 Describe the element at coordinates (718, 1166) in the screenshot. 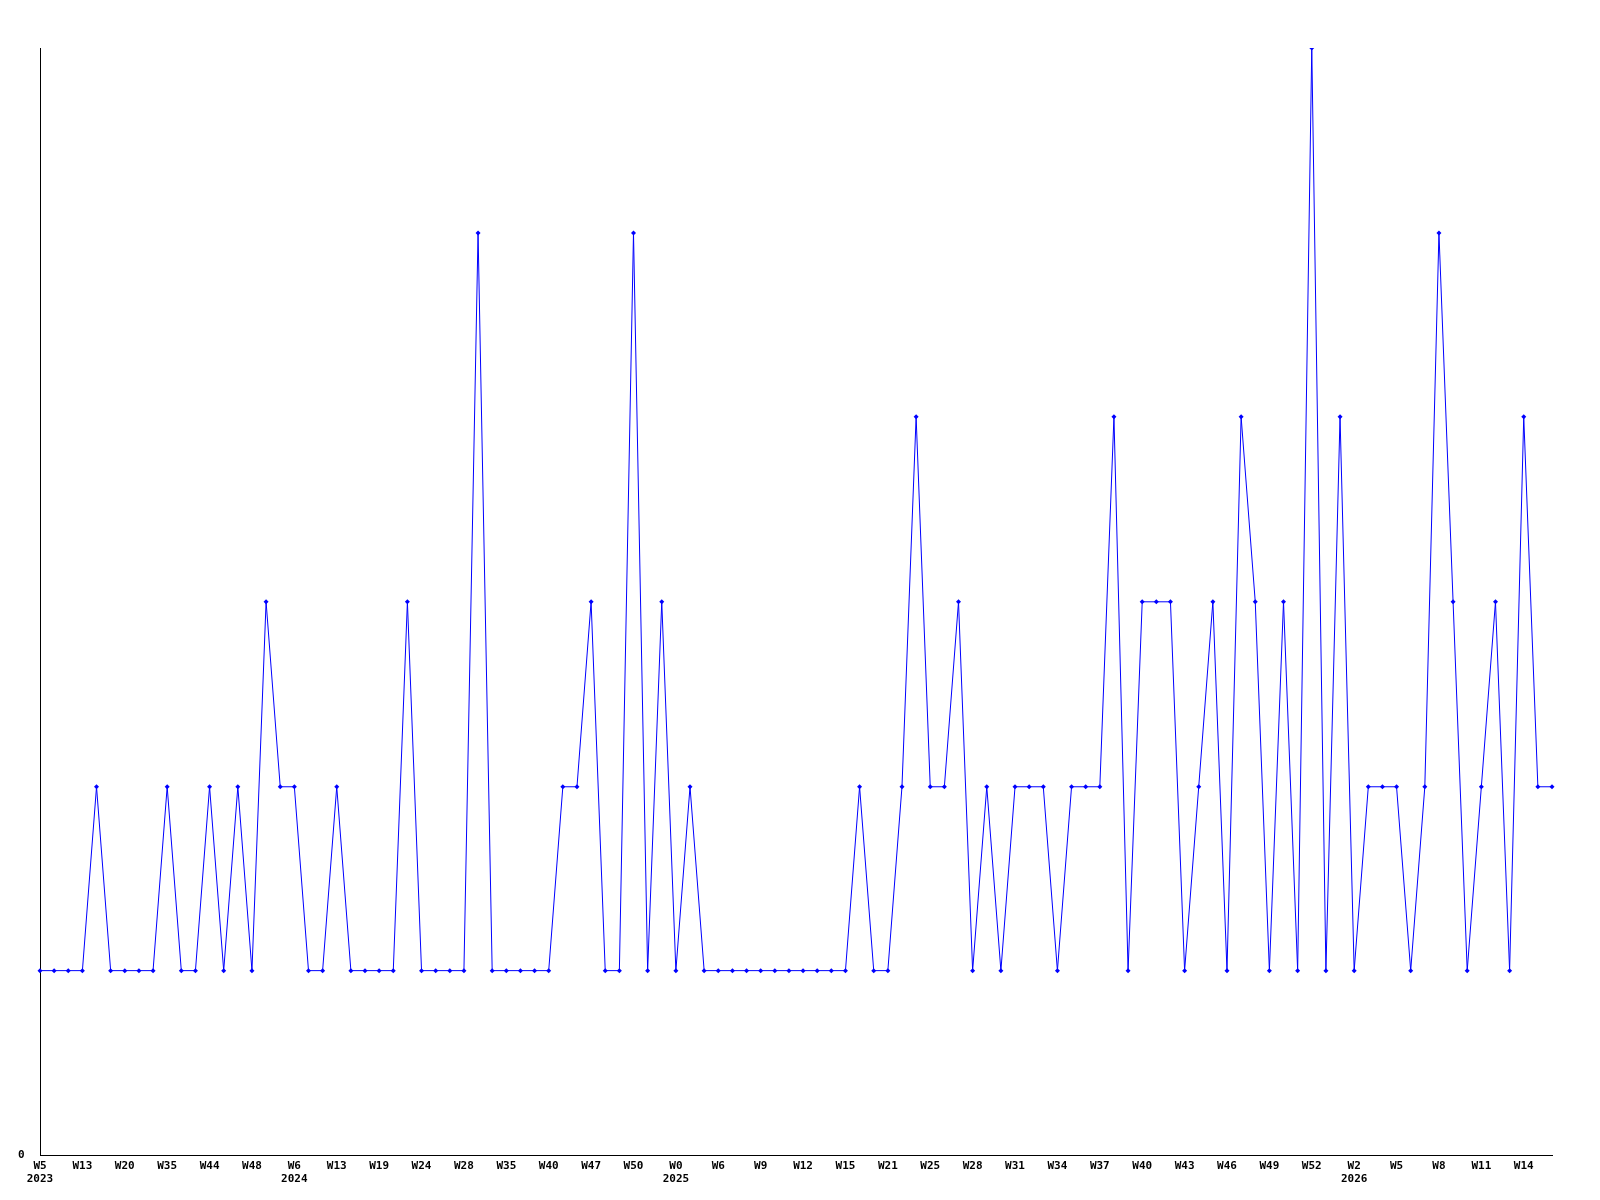

I see `x-tick-label: W6` at that location.